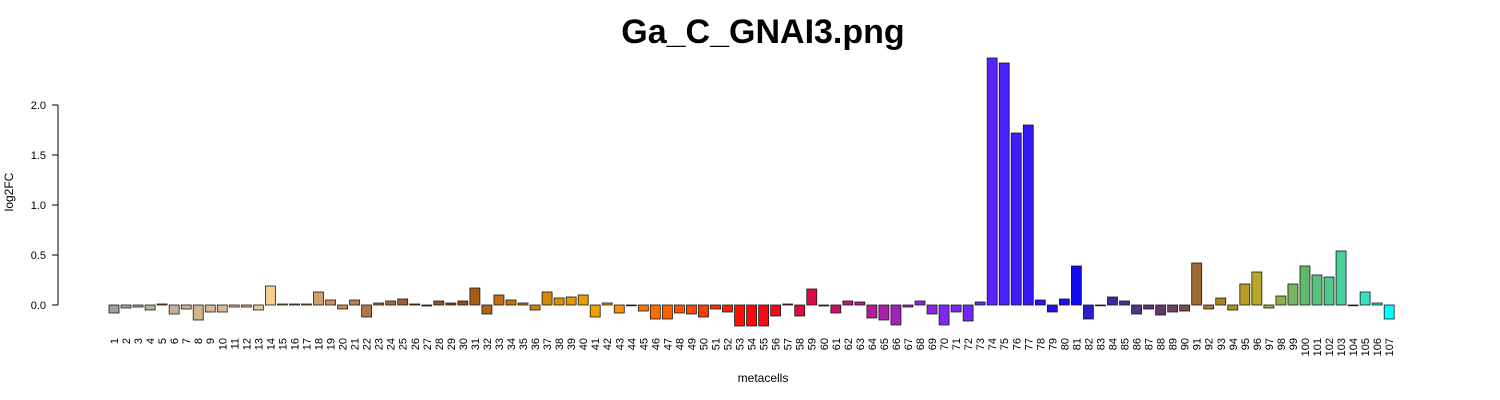 The image size is (1500, 400). Describe the element at coordinates (247, 344) in the screenshot. I see `x-tick-label: 12` at that location.